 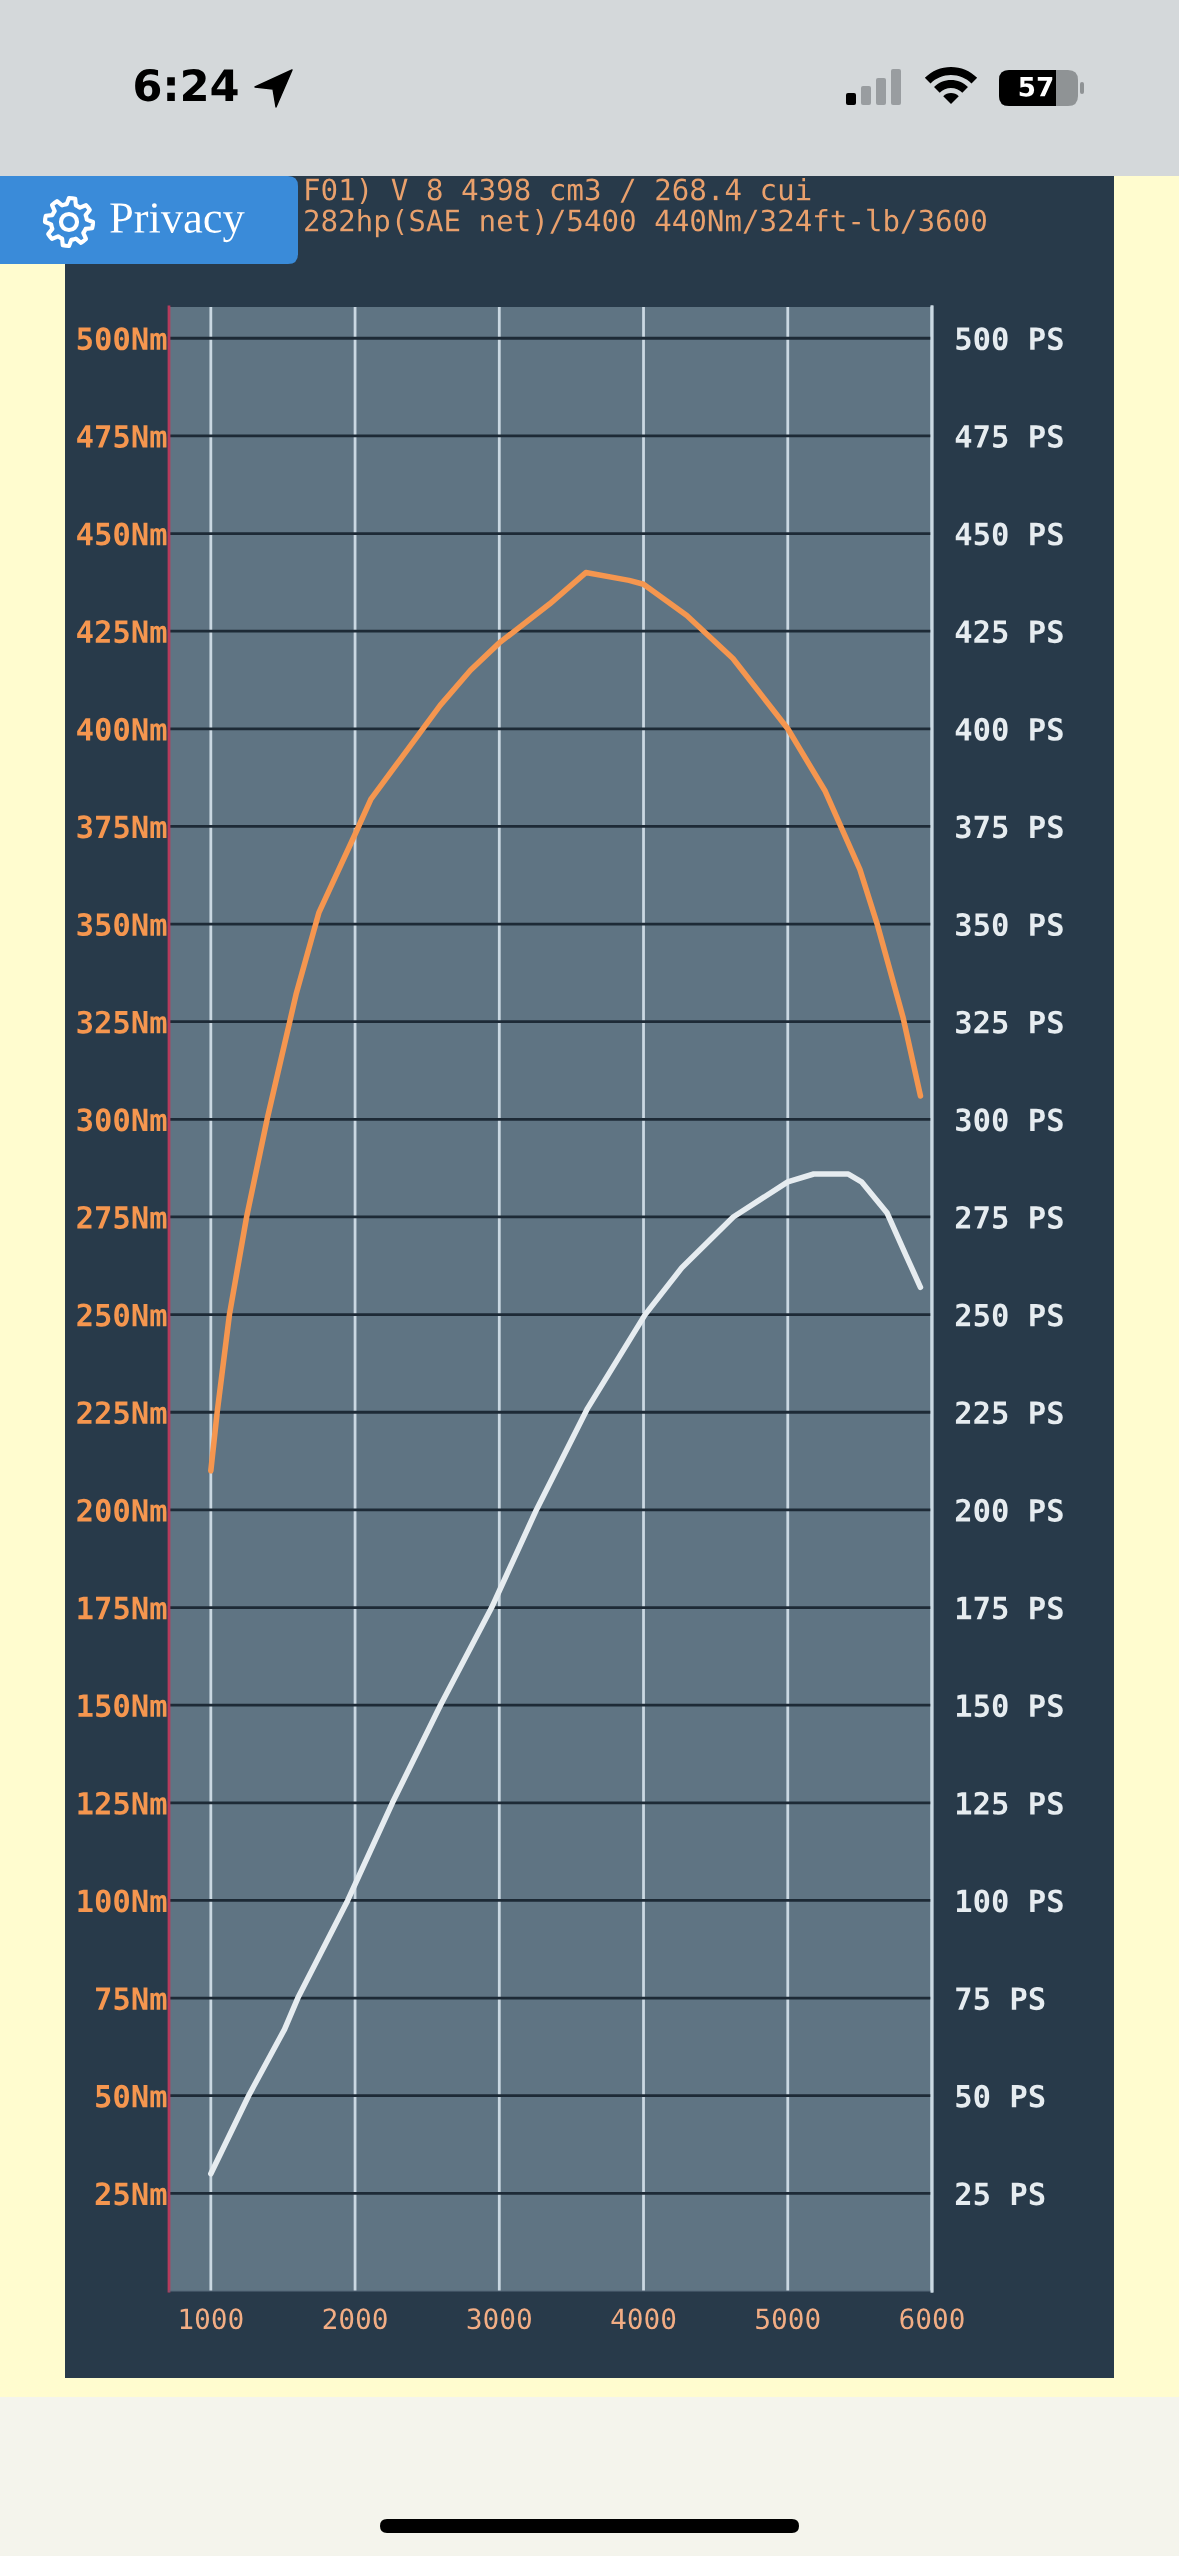 I want to click on x-tick-label: 2000, so click(x=355, y=2319).